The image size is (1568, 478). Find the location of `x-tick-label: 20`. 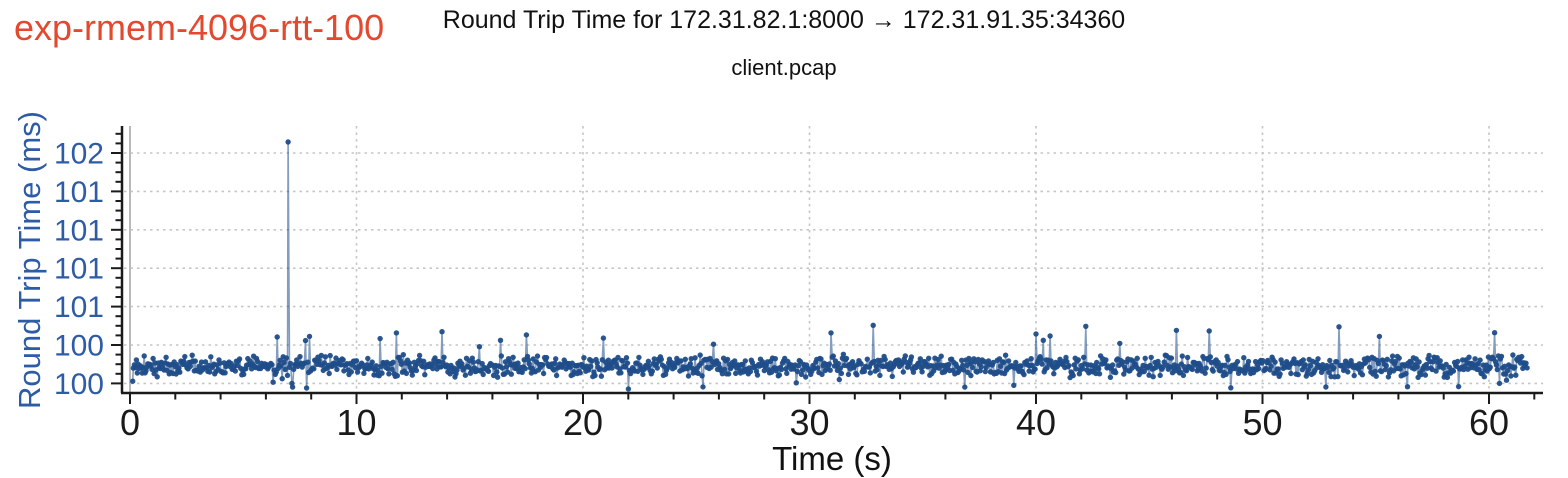

x-tick-label: 20 is located at coordinates (583, 422).